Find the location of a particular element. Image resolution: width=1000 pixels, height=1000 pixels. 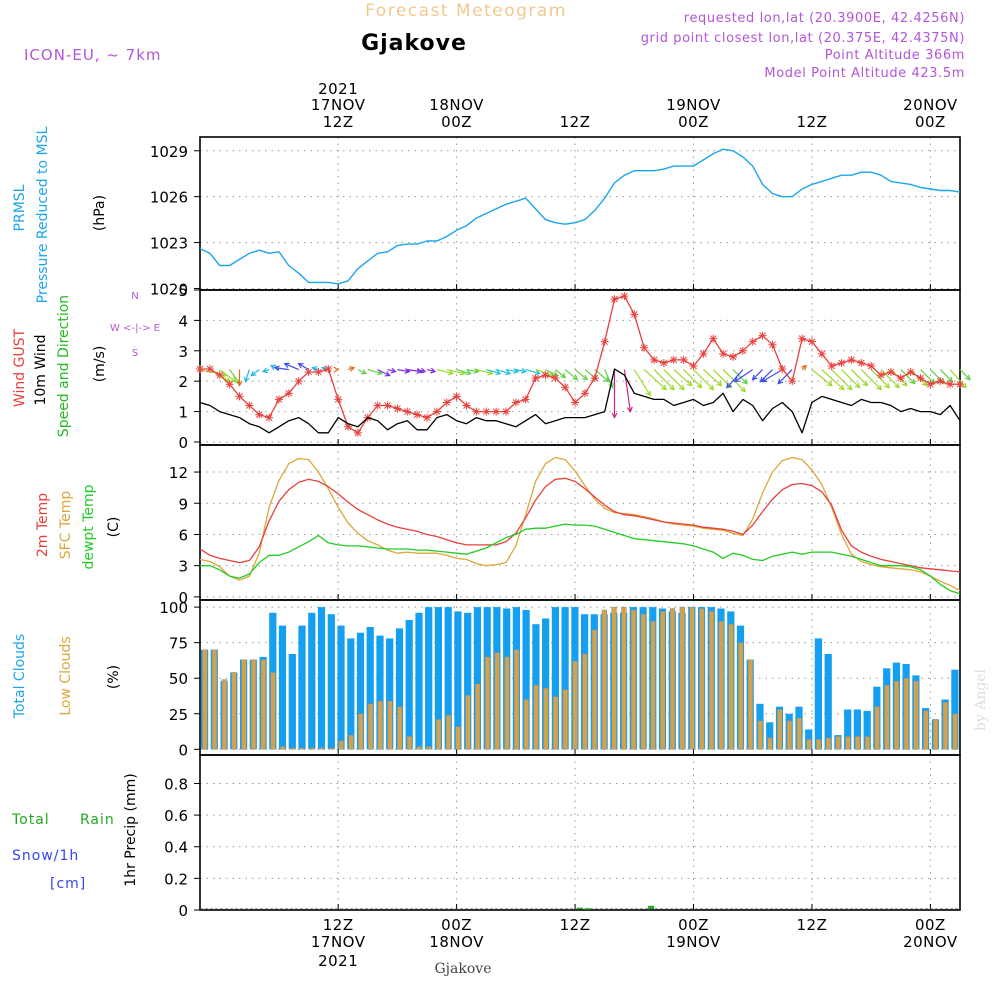

wind-tick-label: 5 is located at coordinates (183, 291).